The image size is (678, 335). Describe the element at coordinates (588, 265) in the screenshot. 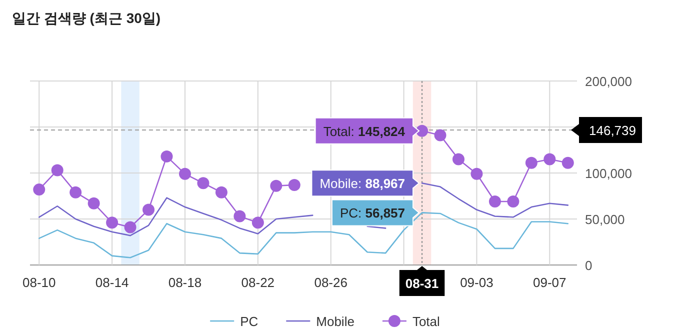

I see `y-tick-label: 0` at that location.